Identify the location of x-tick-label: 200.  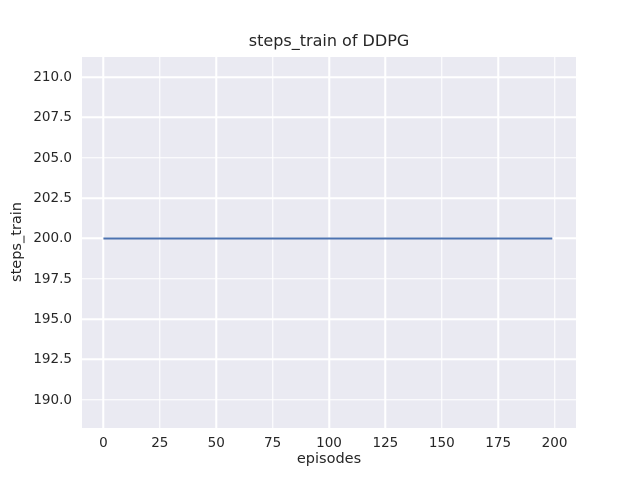
(554, 443).